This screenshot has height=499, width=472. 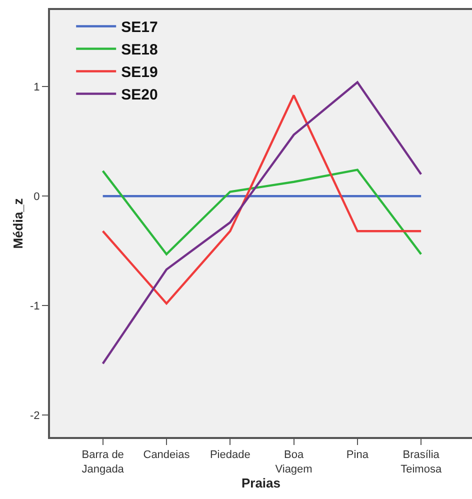 I want to click on x-tick-label: Brasília Teimosa, so click(x=421, y=462).